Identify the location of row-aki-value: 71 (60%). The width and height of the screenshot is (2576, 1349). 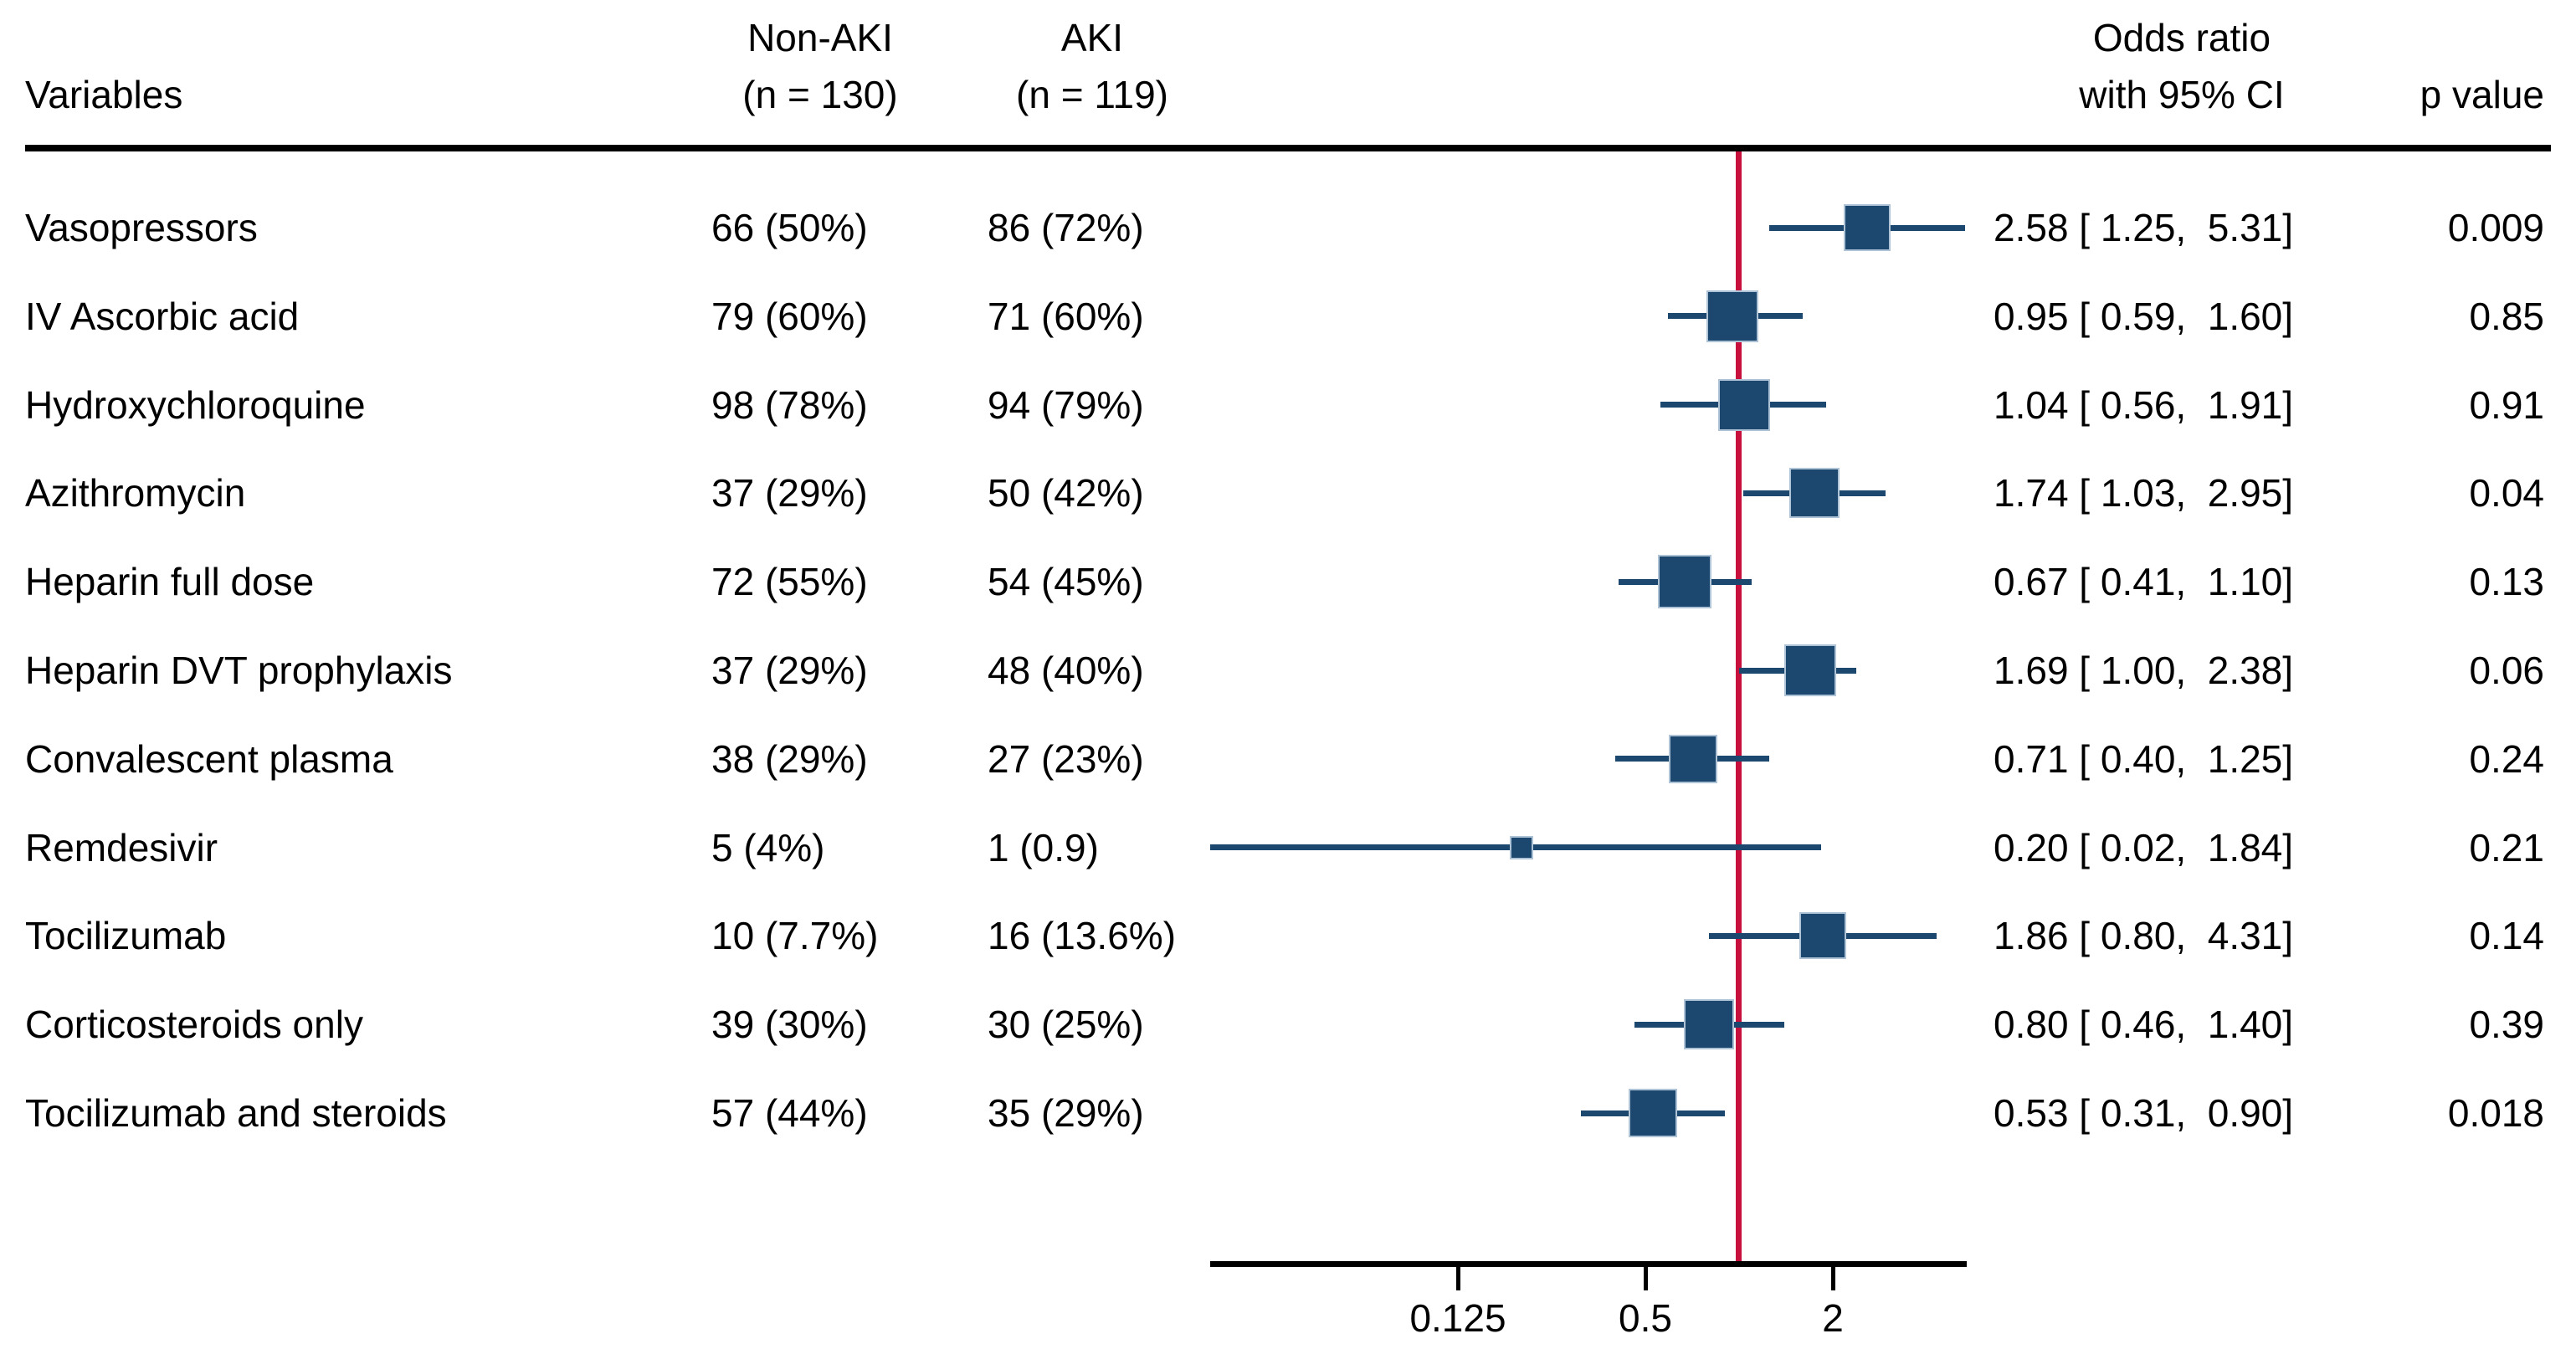
(1066, 316).